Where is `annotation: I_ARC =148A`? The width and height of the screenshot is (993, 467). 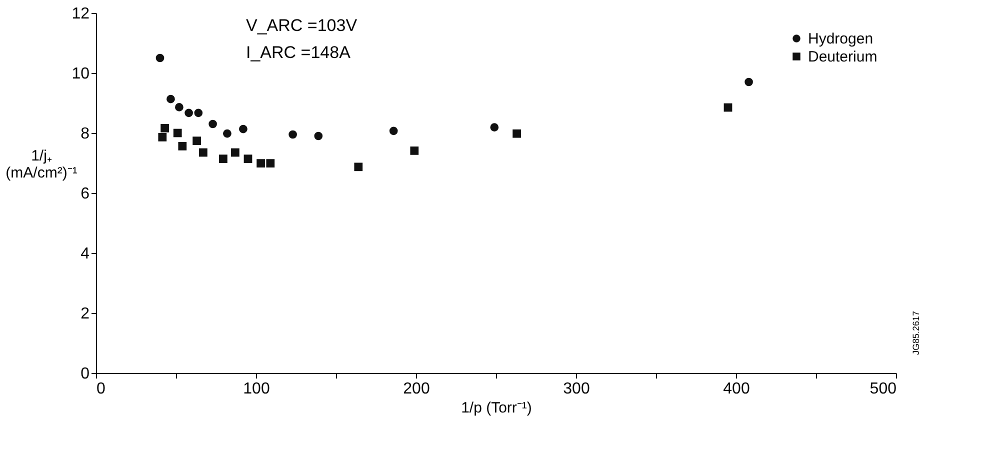
annotation: I_ARC =148A is located at coordinates (299, 52).